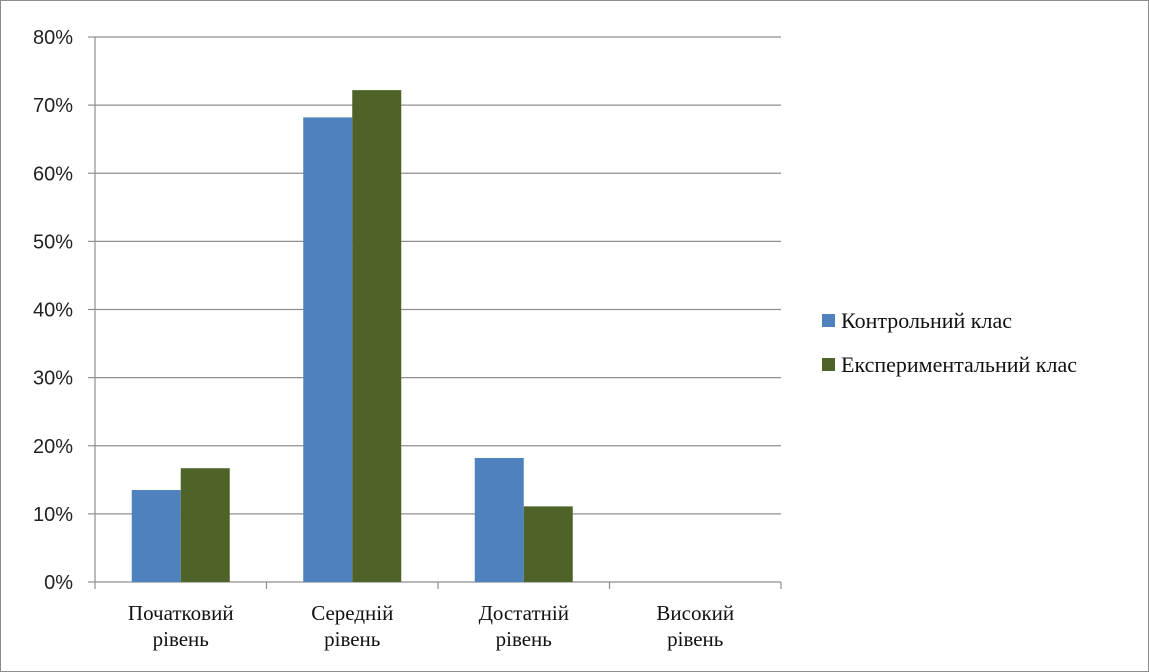 This screenshot has width=1149, height=672. Describe the element at coordinates (53, 242) in the screenshot. I see `y-tick-label: 50%` at that location.